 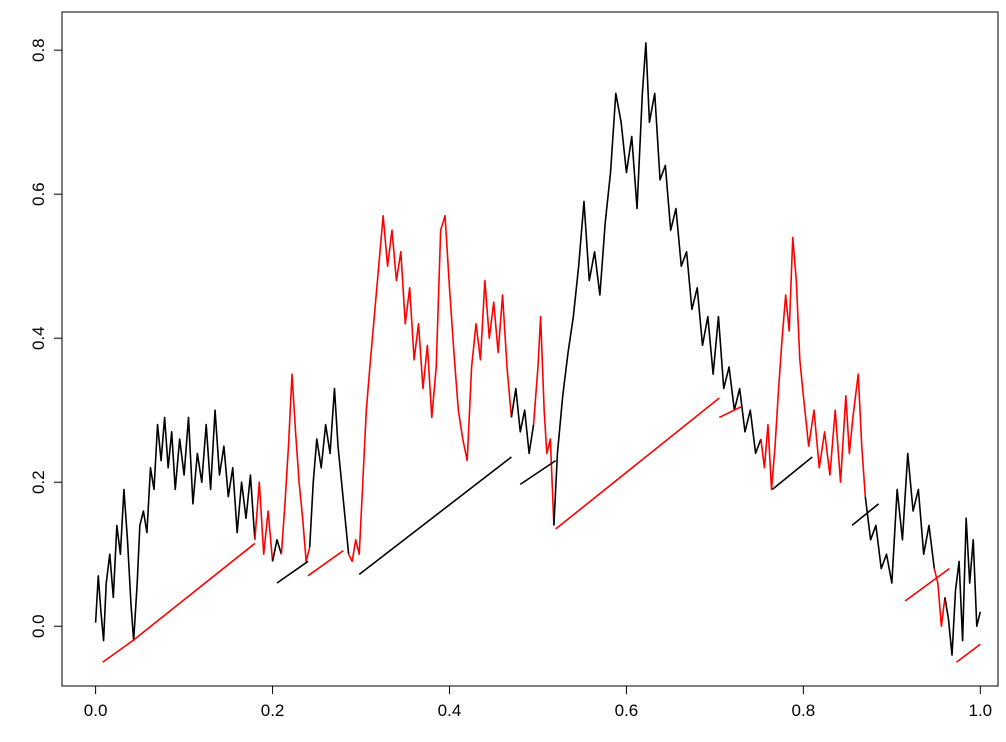 What do you see at coordinates (804, 710) in the screenshot?
I see `x-tick-label: 0.8` at bounding box center [804, 710].